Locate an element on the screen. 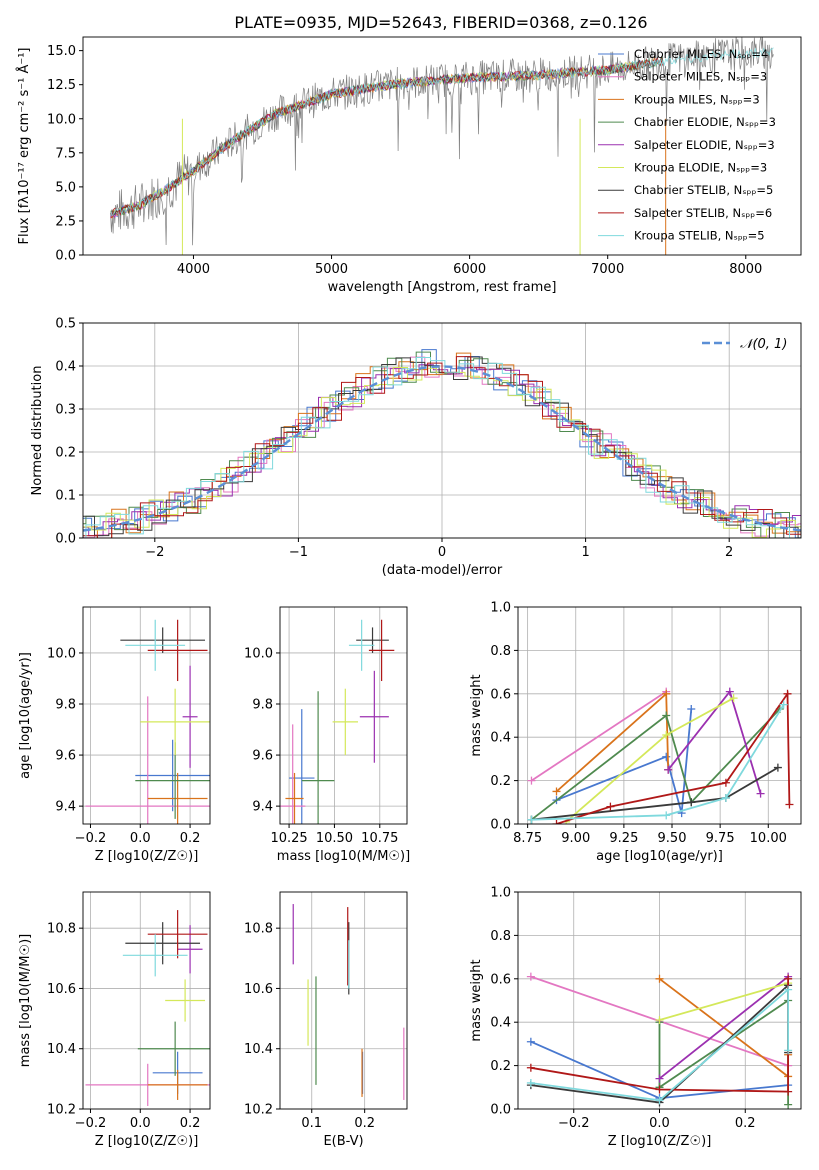 This screenshot has width=819, height=1170. y-tick-label: 0.4 is located at coordinates (65, 367).